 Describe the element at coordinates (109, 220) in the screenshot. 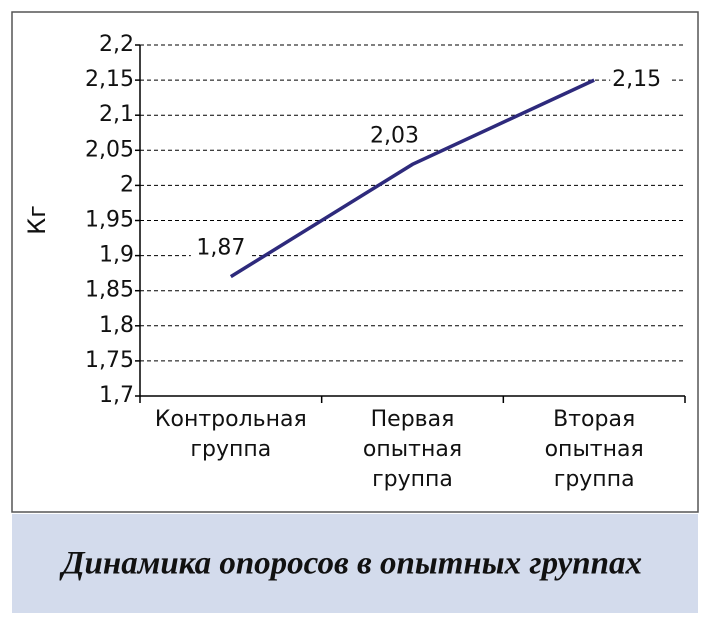

I see `y-tick-label: 1,95` at that location.